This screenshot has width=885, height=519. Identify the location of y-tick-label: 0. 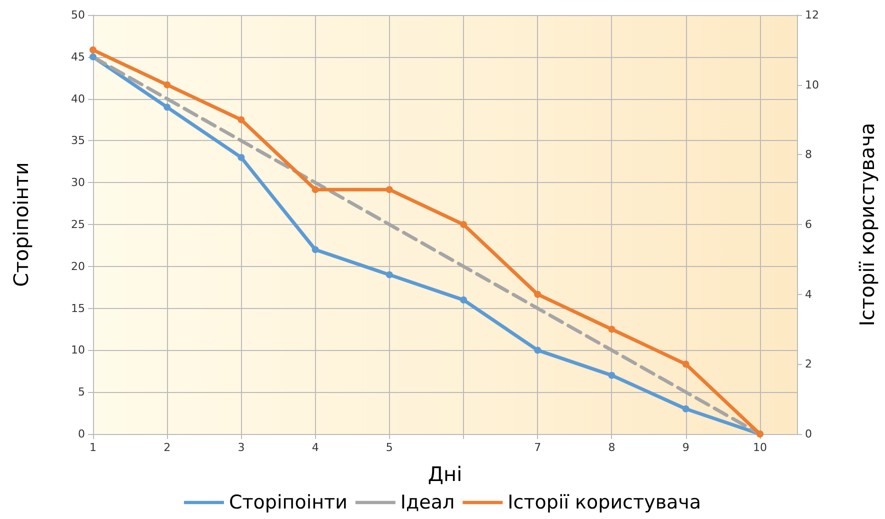
(81, 434).